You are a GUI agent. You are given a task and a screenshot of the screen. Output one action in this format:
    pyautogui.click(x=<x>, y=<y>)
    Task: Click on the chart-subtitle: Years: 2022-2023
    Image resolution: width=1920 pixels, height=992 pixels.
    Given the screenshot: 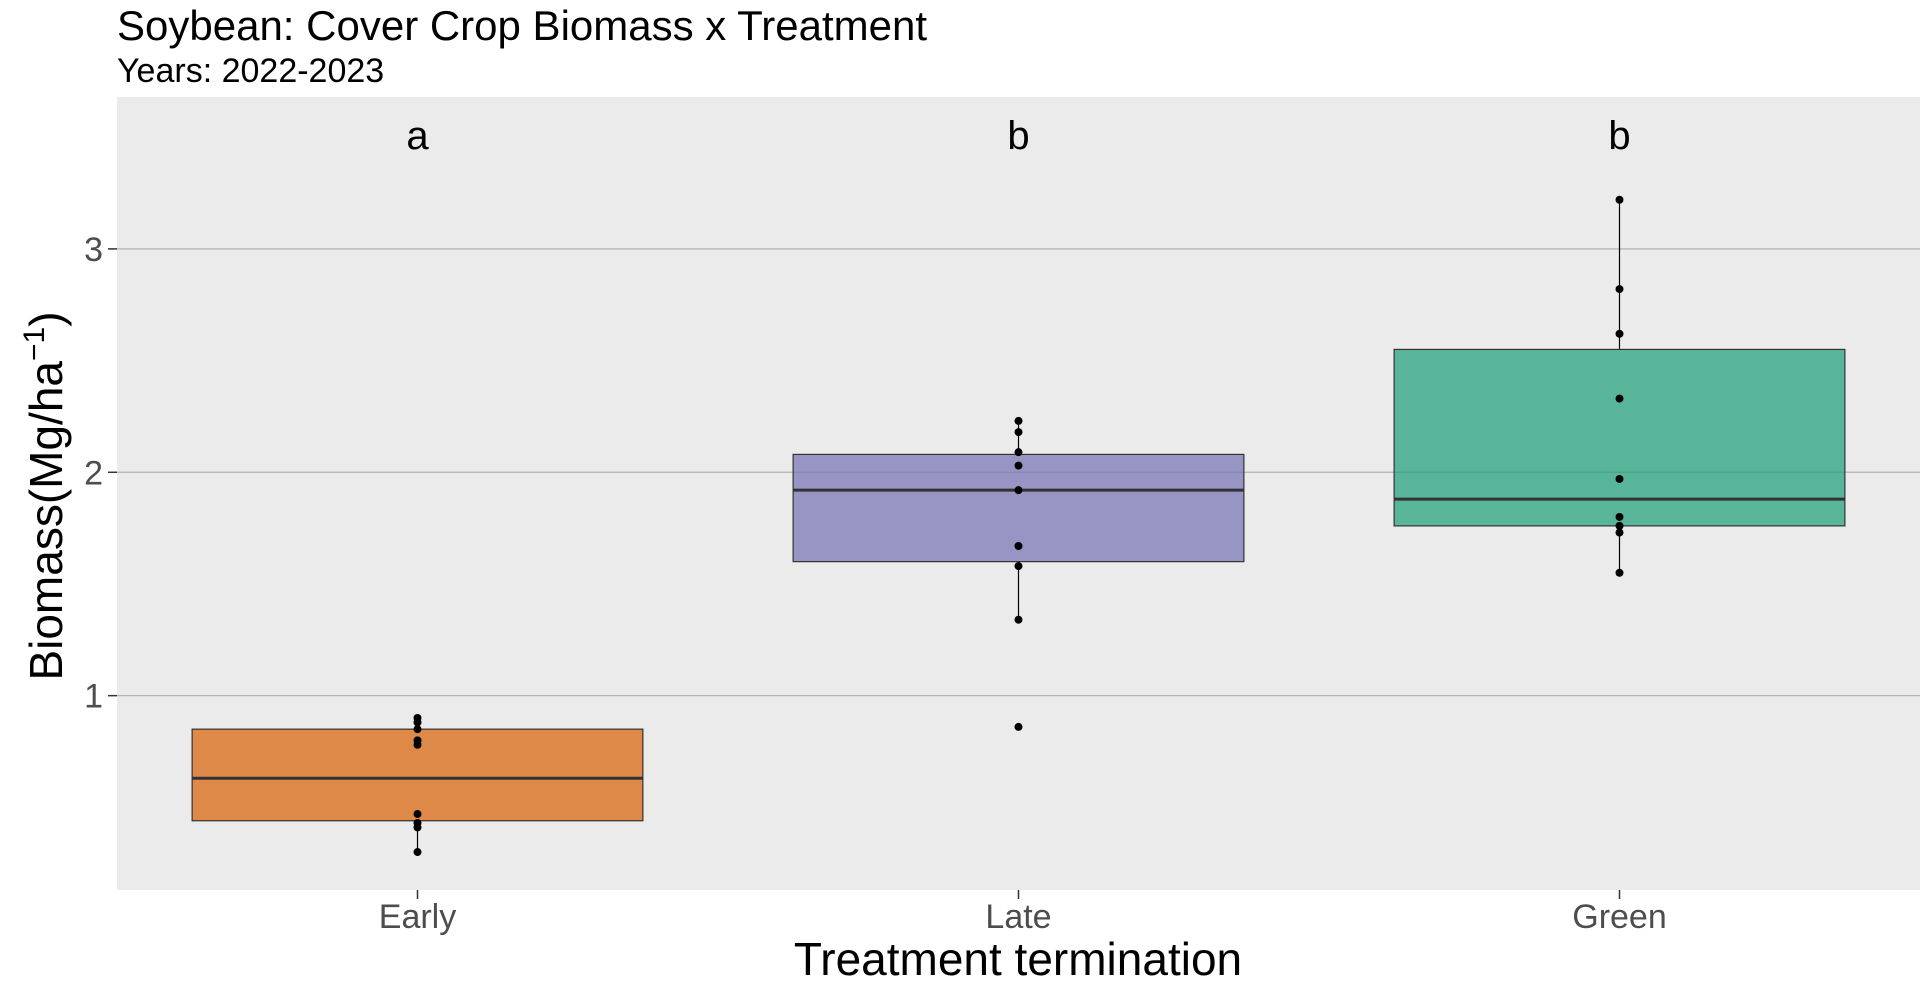 What is the action you would take?
    pyautogui.click(x=250, y=71)
    